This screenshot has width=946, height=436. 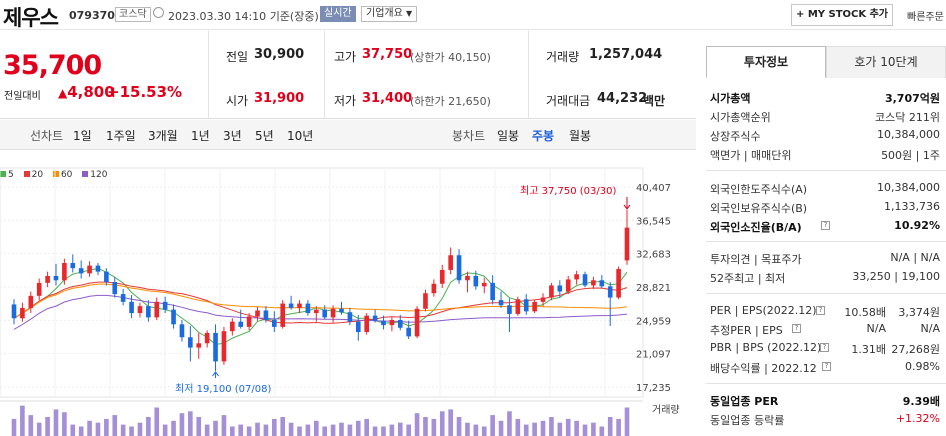 What do you see at coordinates (912, 98) in the screenshot?
I see `info-value: 3,707억원` at bounding box center [912, 98].